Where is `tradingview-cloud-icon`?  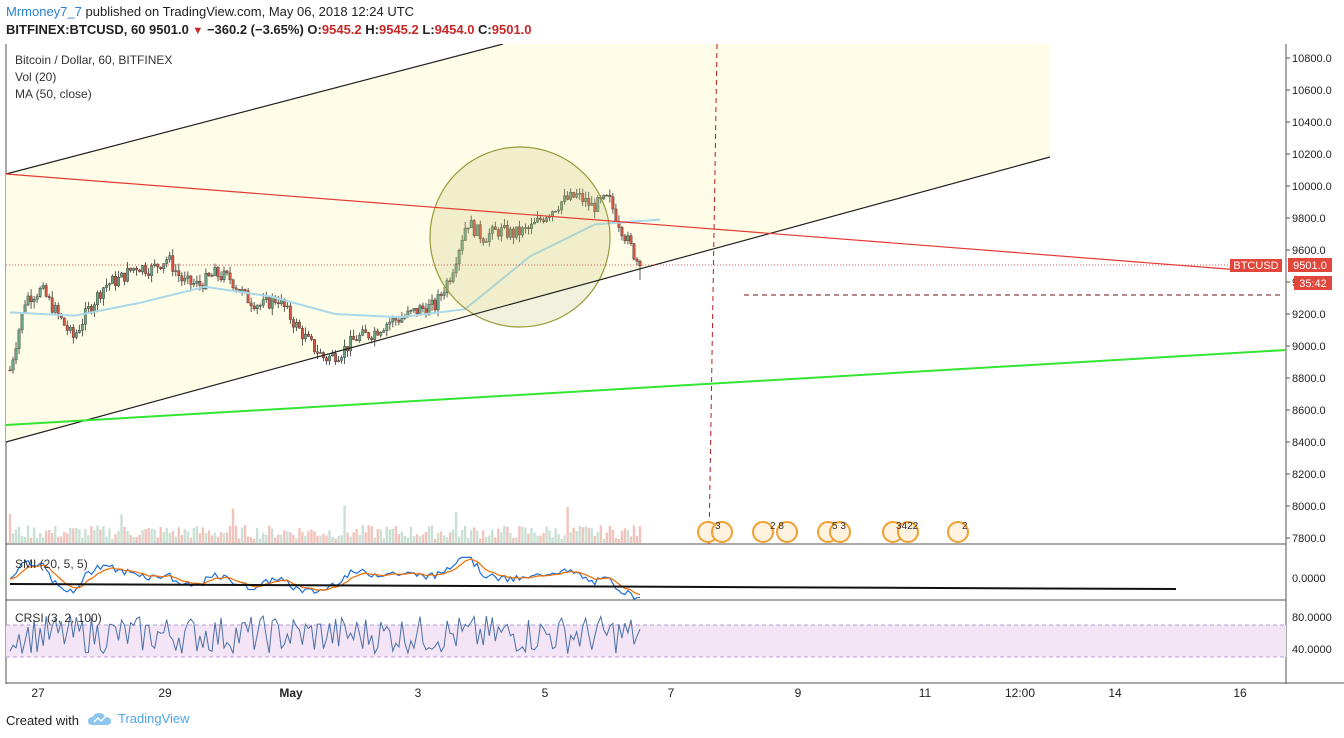 tradingview-cloud-icon is located at coordinates (99, 718).